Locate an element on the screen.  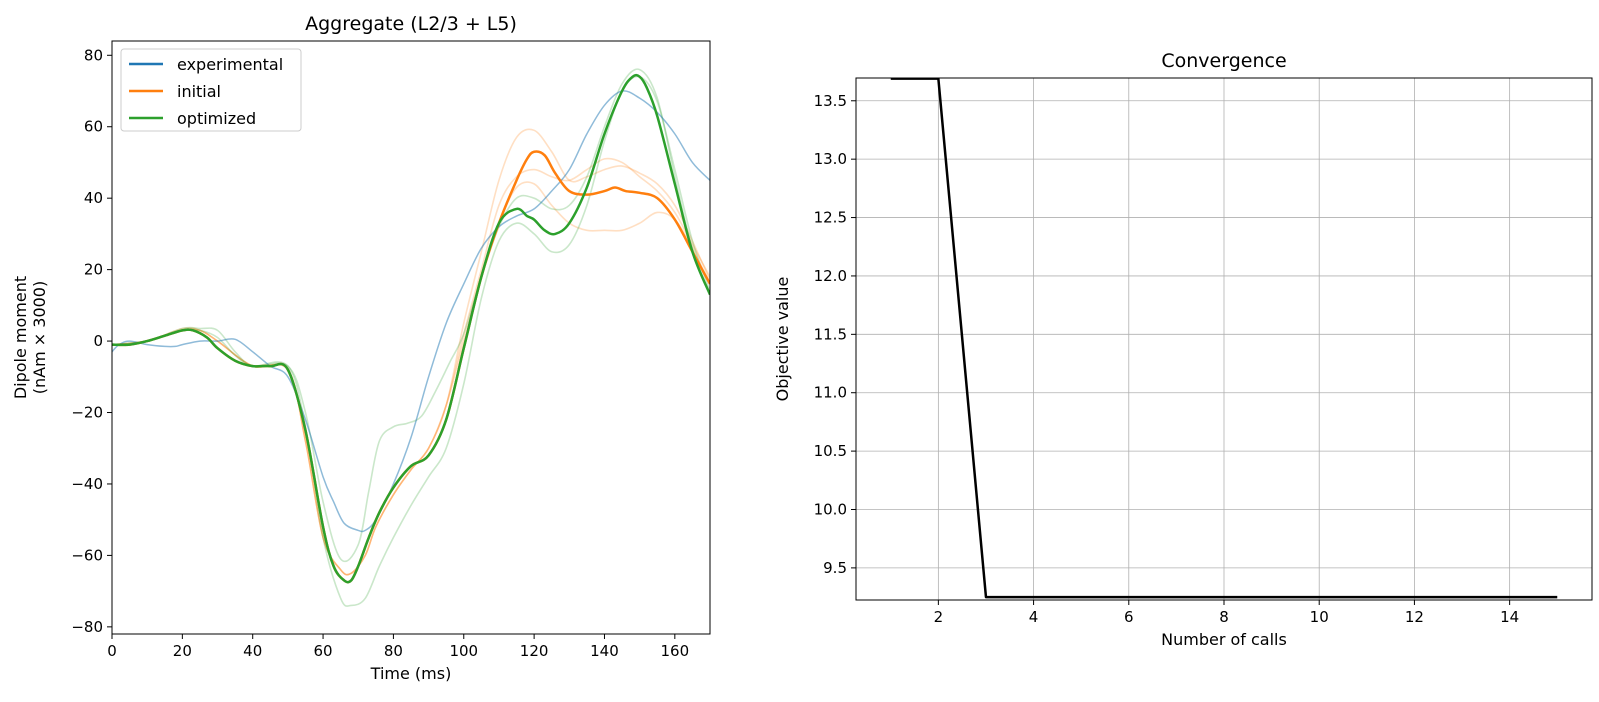
x-tick-label: 0 is located at coordinates (112, 651).